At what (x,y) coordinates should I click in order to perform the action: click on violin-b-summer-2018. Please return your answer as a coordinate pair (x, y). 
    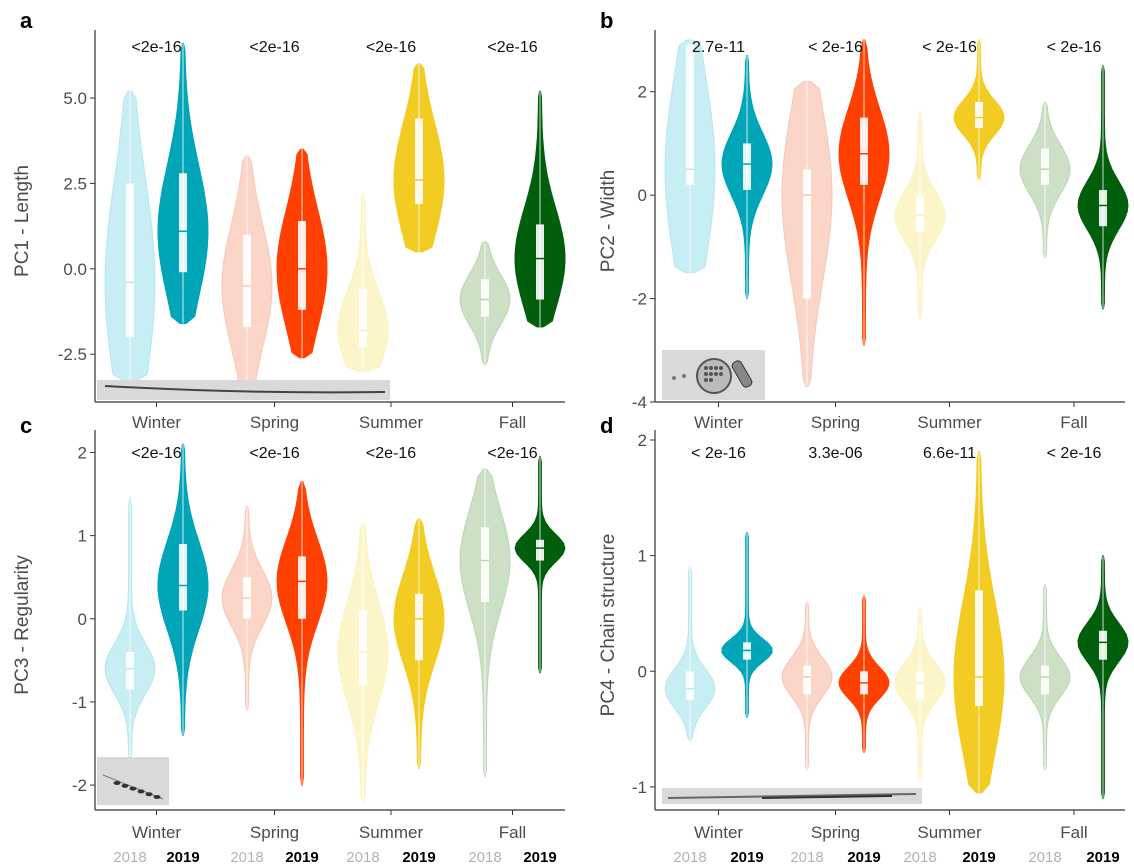
    Looking at the image, I should click on (920, 215).